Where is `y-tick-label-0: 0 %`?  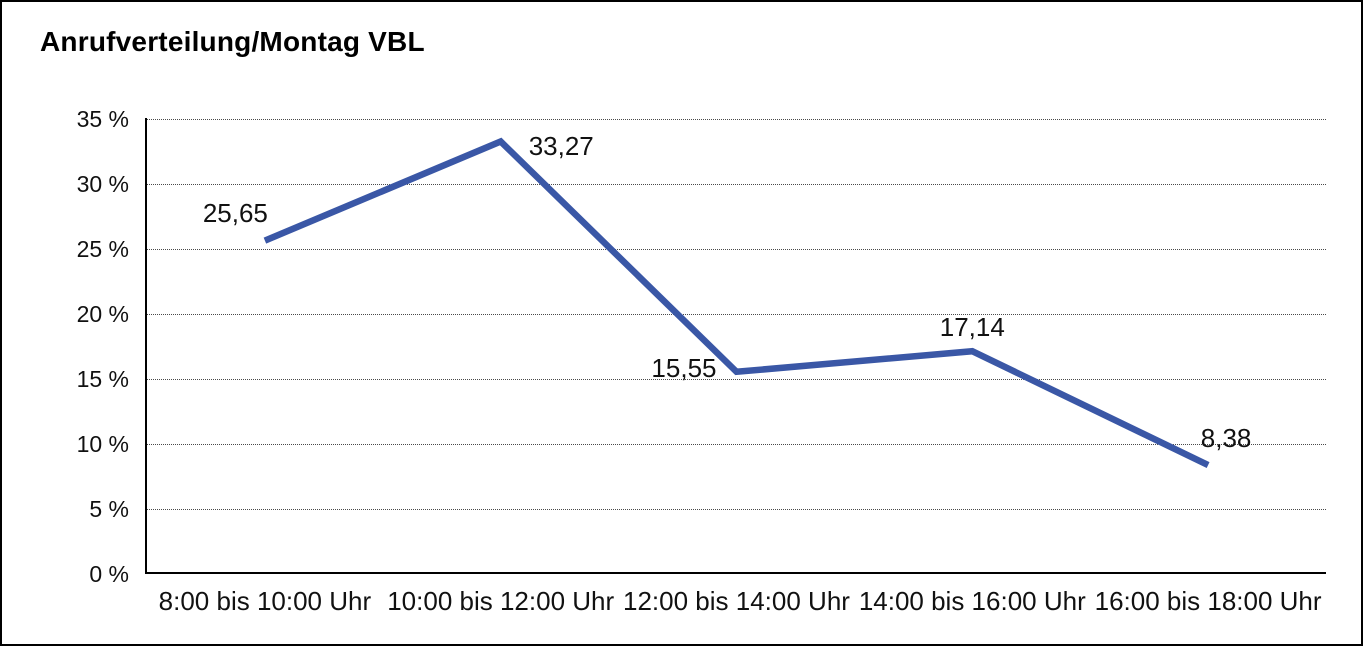 y-tick-label-0: 0 % is located at coordinates (109, 574).